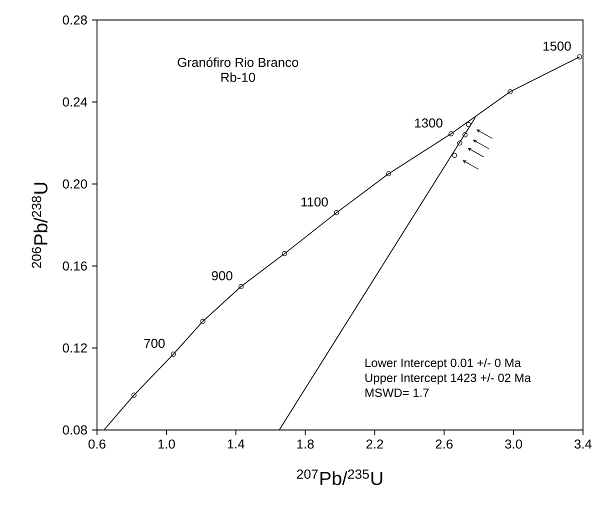 The height and width of the screenshot is (513, 594). I want to click on annotation: MSWD= 1.7, so click(397, 392).